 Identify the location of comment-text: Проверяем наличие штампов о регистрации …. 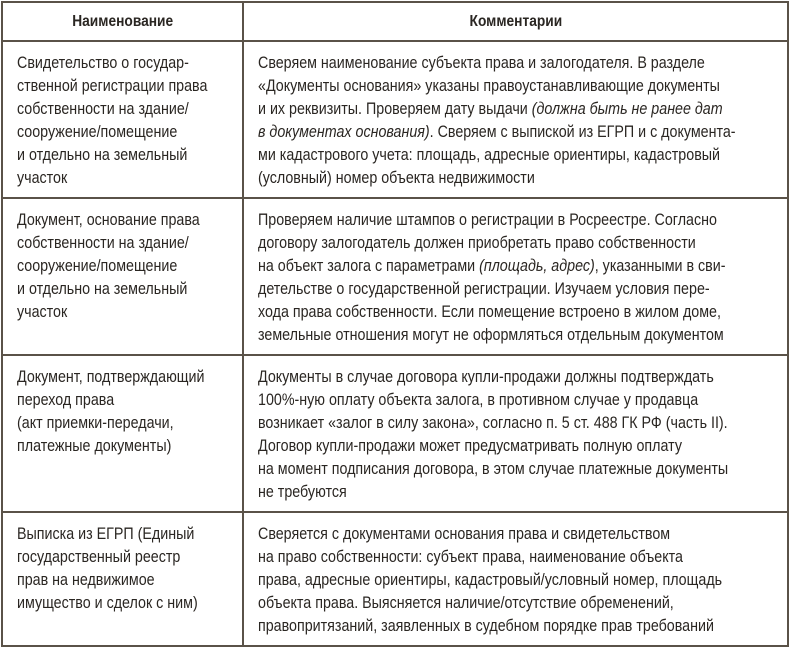
(487, 219).